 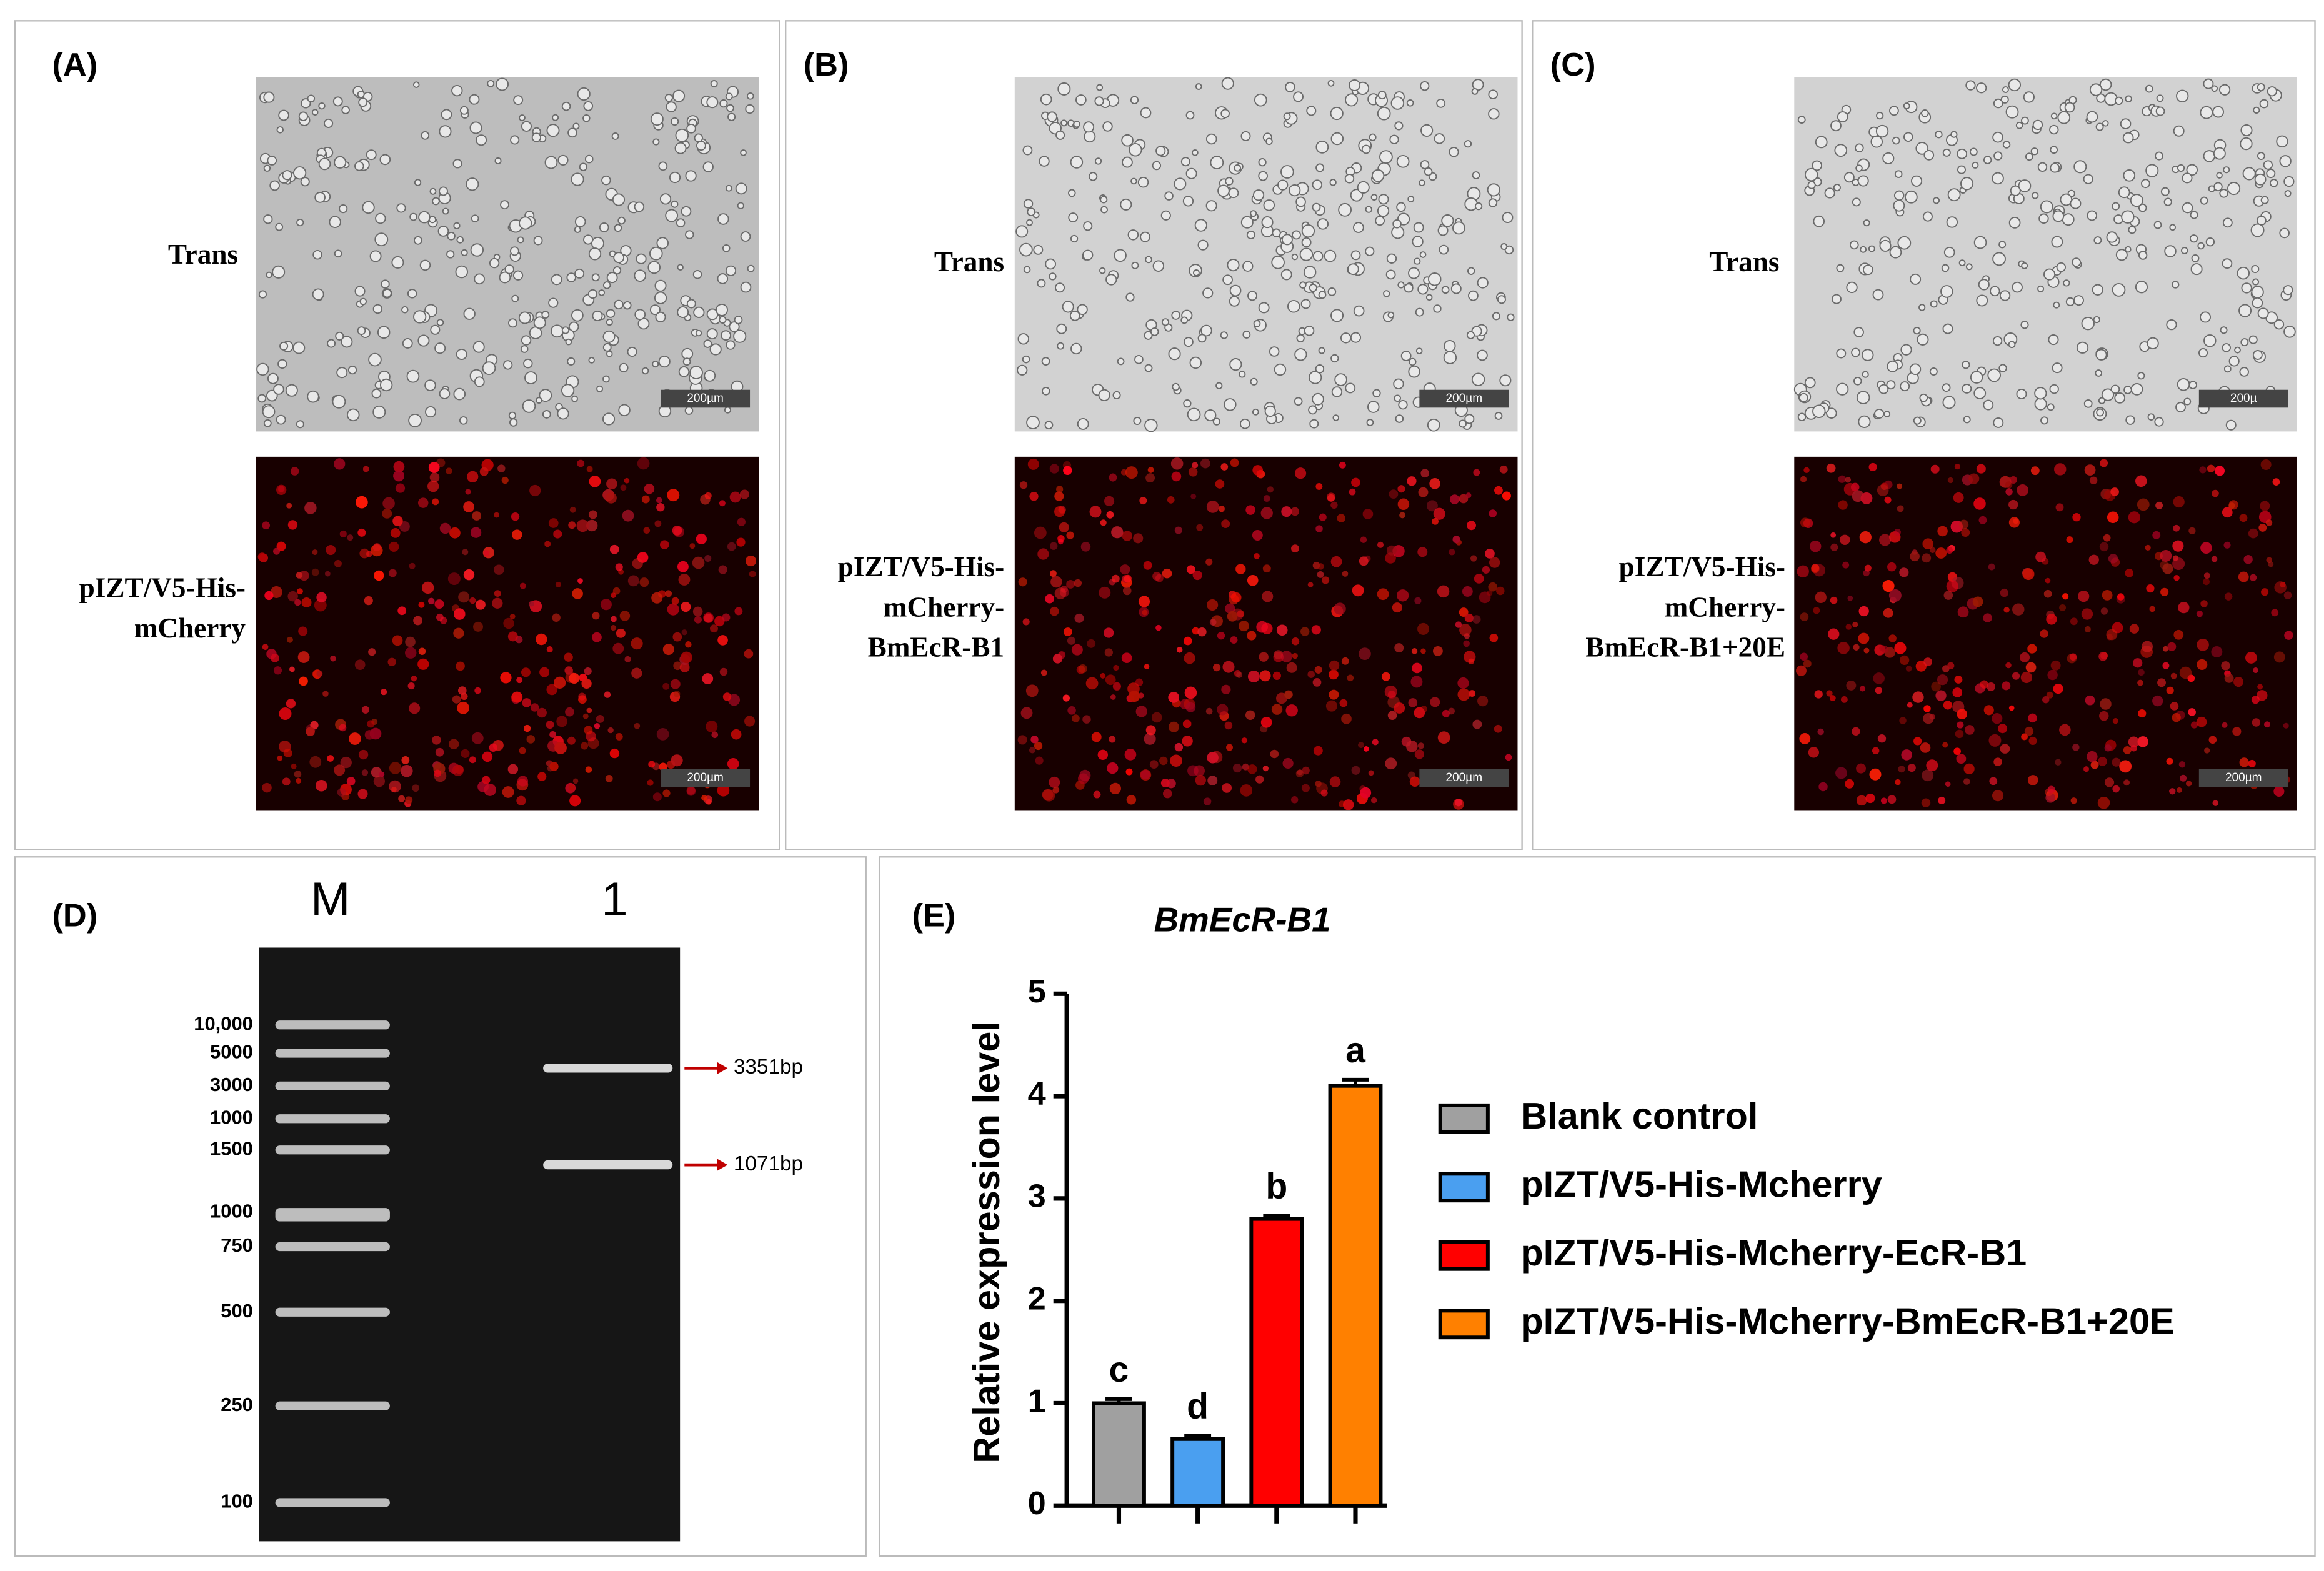 I want to click on ladder-label: 500, so click(x=237, y=1311).